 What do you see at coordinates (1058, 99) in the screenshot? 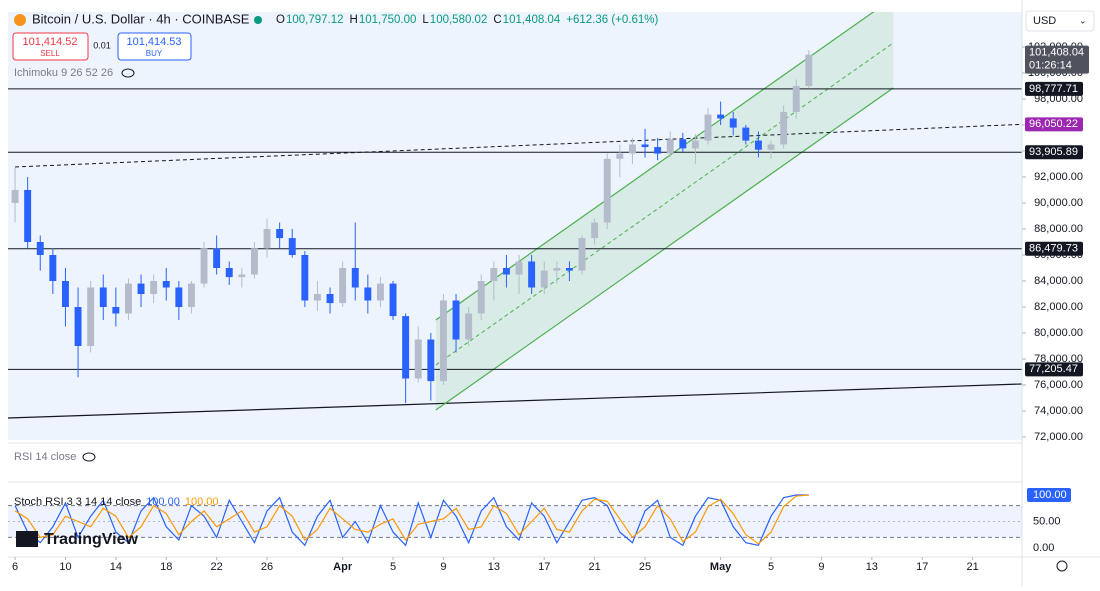
I see `y-tick-label: 98,000.00` at bounding box center [1058, 99].